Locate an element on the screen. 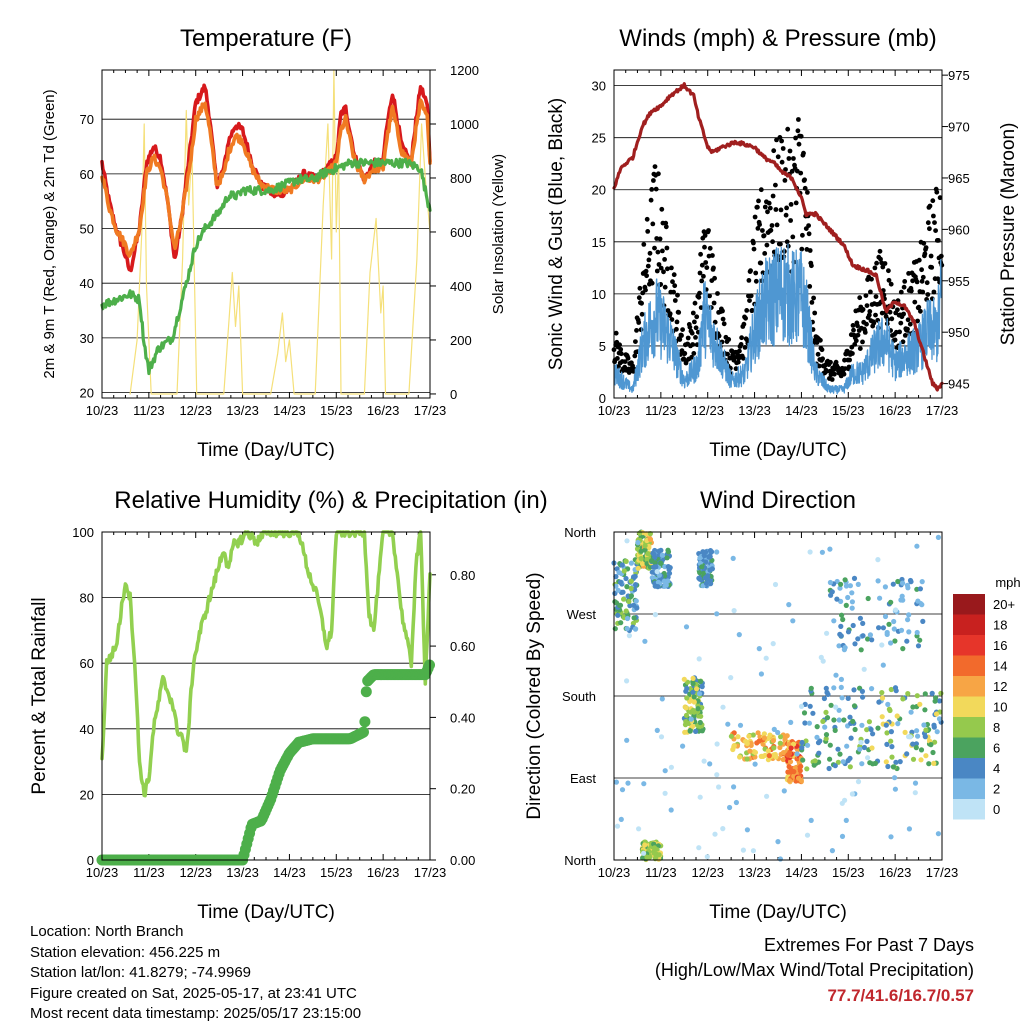 This screenshot has height=1025, width=1024. y2-tick-label: 0.80 is located at coordinates (462, 575).